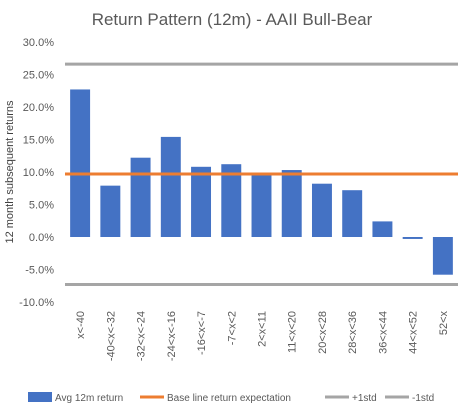 This screenshot has height=413, width=467. Describe the element at coordinates (111, 336) in the screenshot. I see `x-tick-label: -40<x<-32` at that location.